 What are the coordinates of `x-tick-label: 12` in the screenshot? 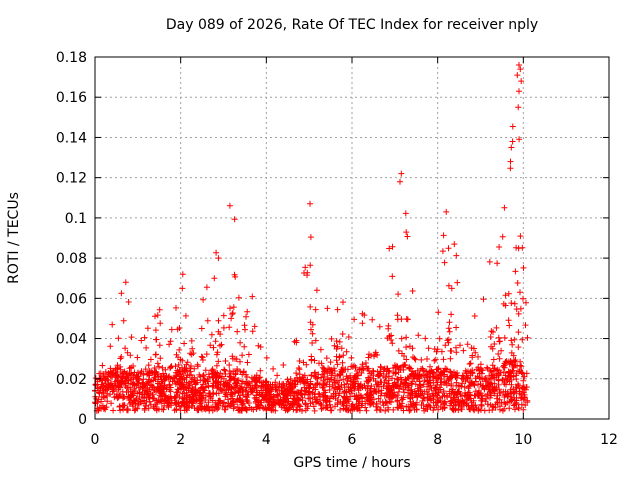 It's located at (609, 440).